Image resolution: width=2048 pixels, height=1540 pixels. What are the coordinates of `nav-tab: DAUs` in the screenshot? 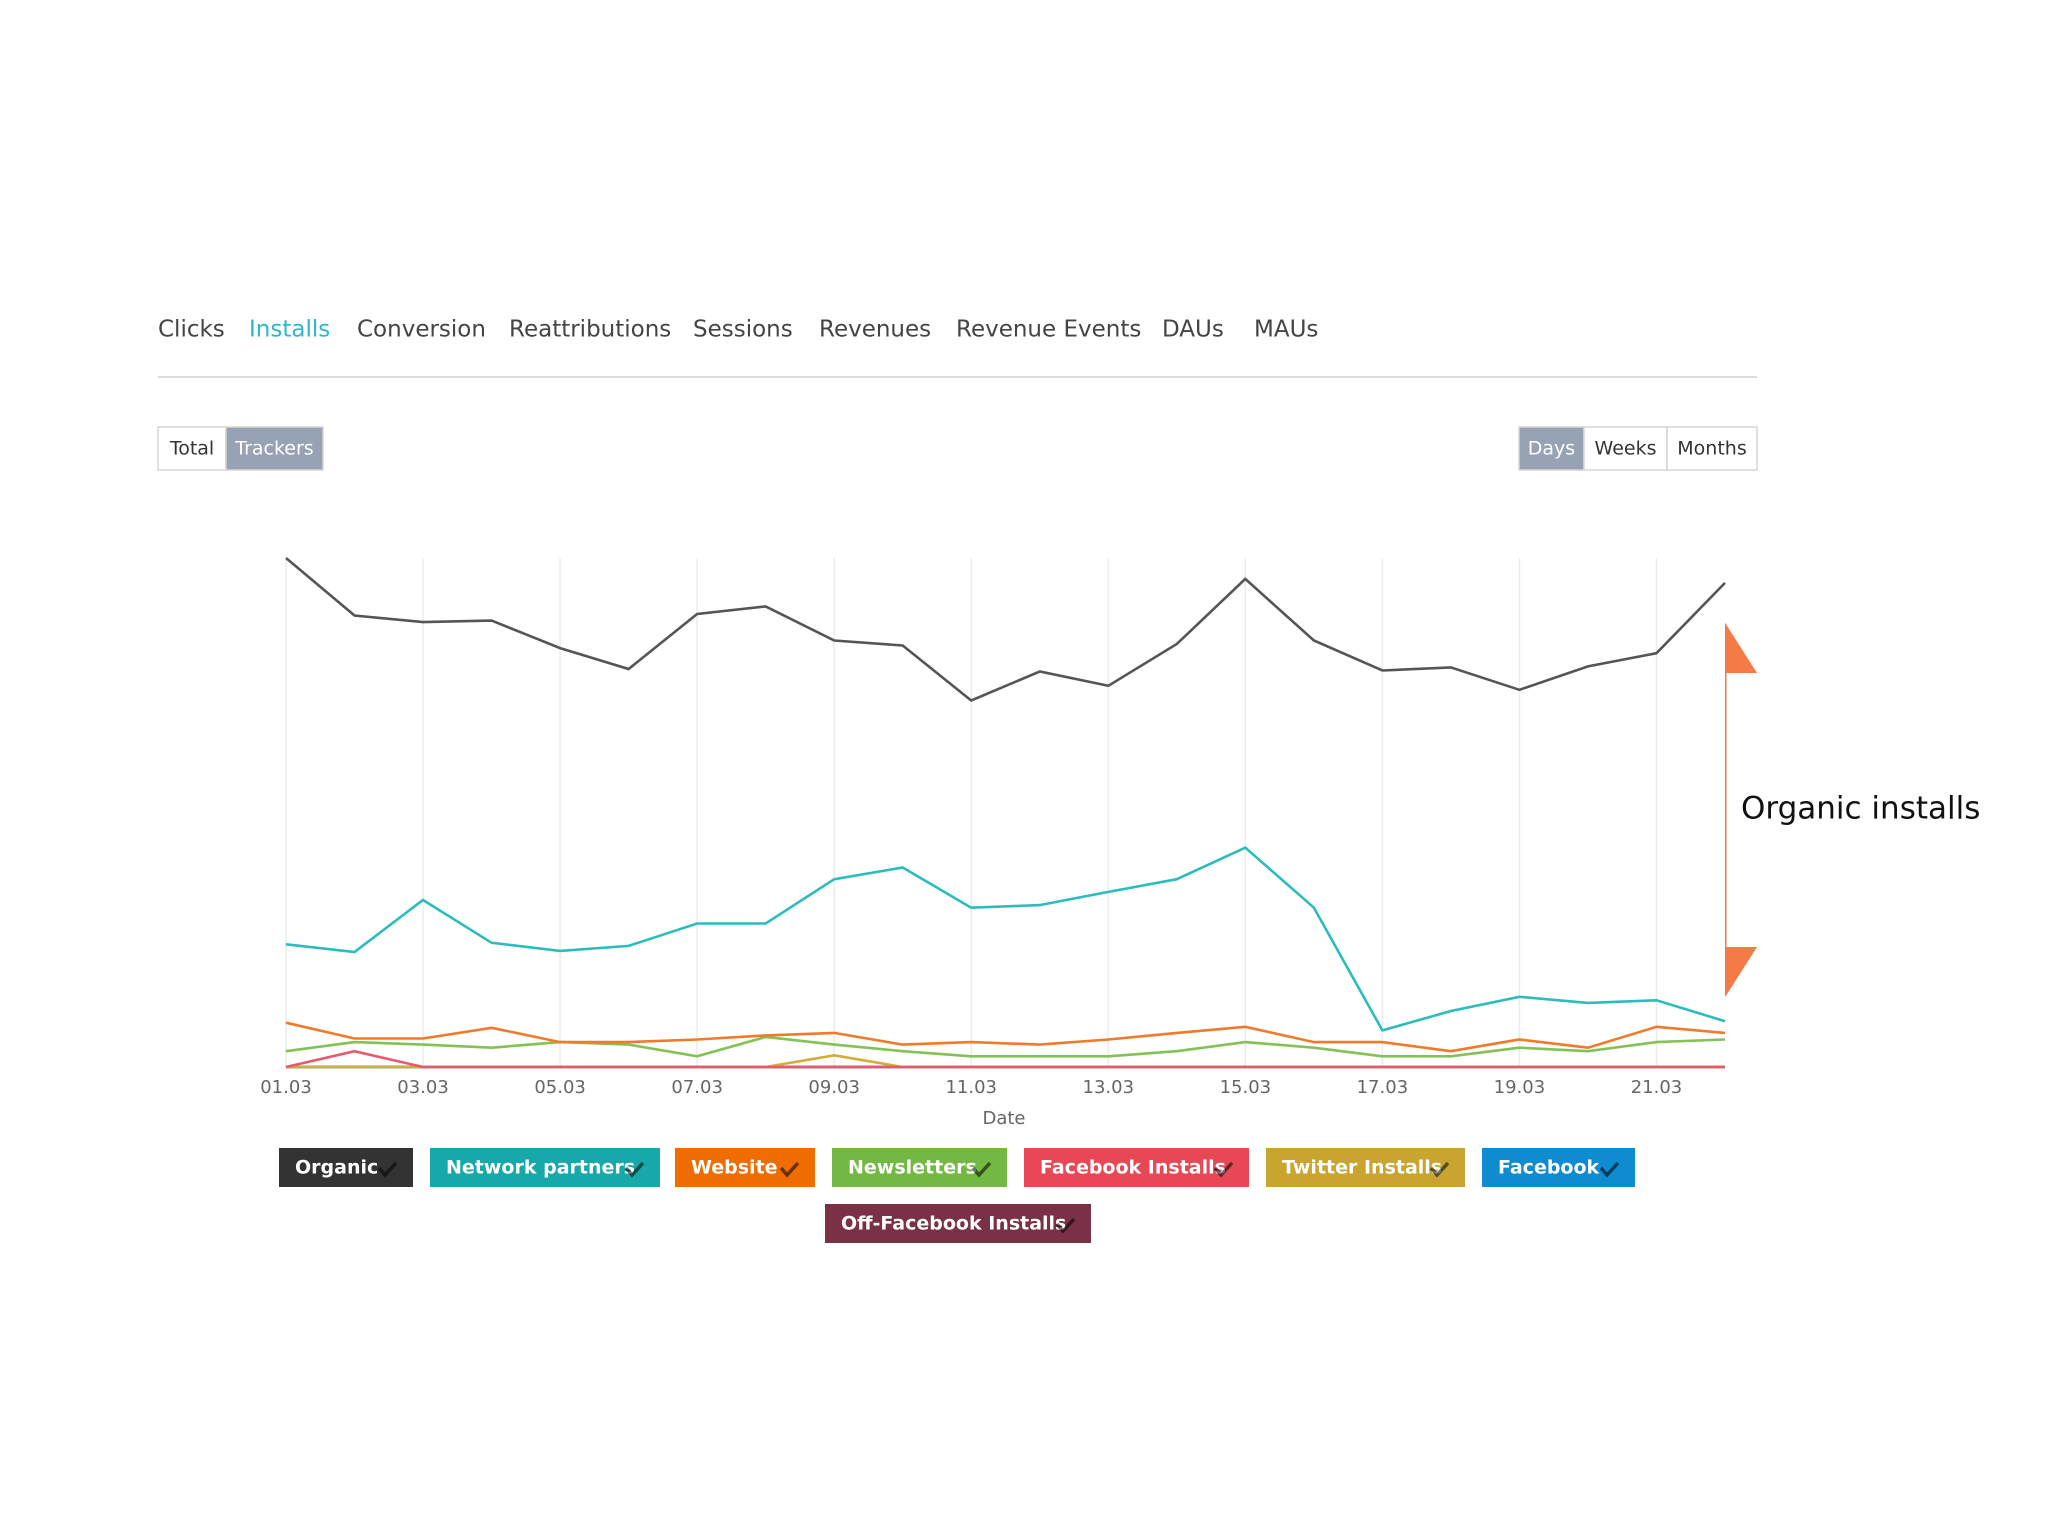 It's located at (1193, 330).